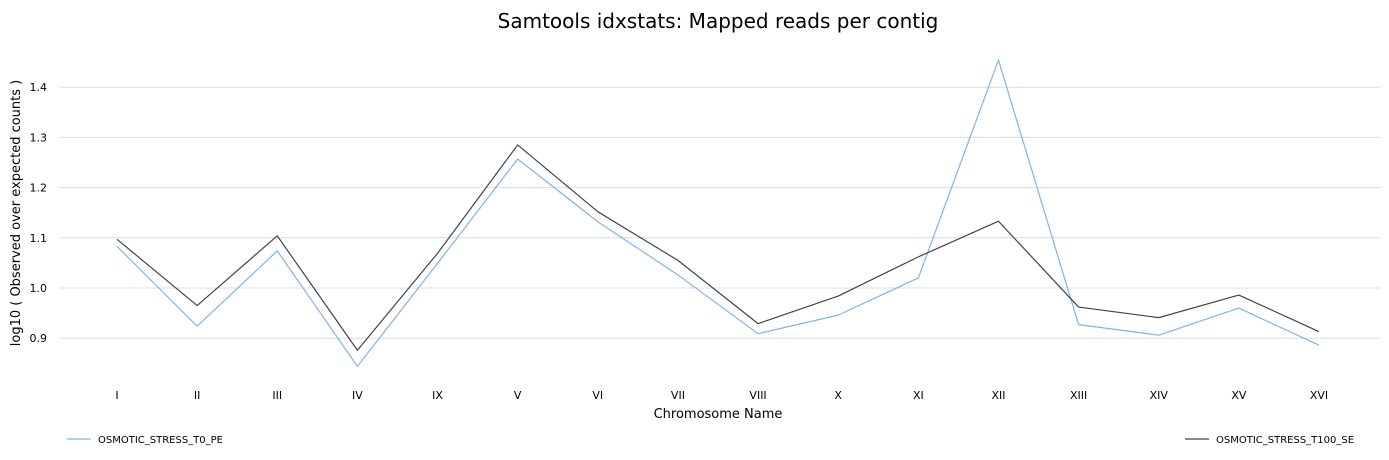  What do you see at coordinates (437, 395) in the screenshot?
I see `x-tick-label: IX` at bounding box center [437, 395].